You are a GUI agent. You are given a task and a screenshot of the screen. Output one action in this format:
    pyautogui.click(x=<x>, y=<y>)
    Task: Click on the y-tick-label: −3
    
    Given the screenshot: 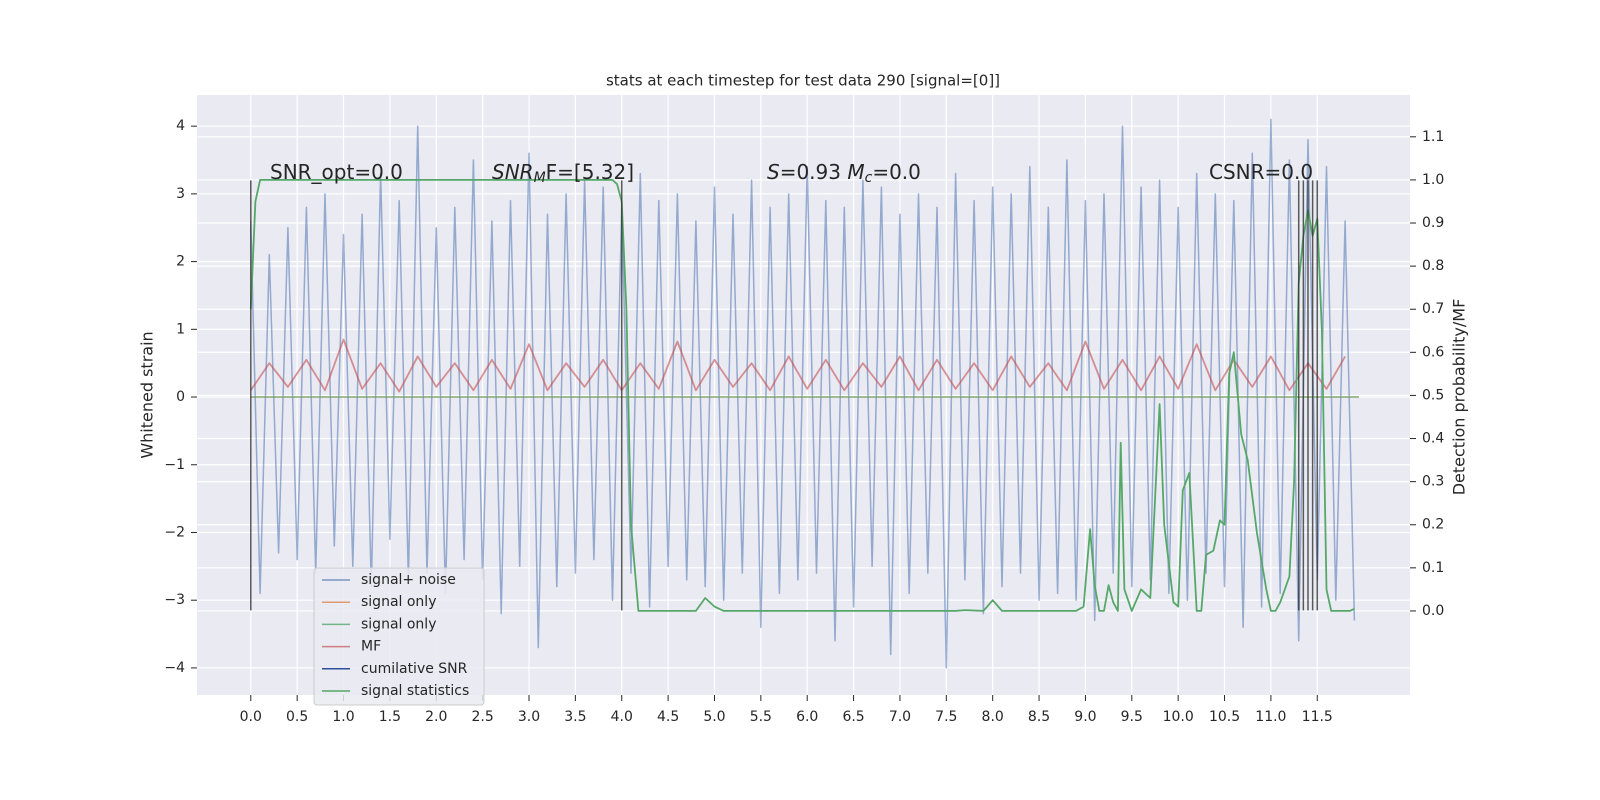 What is the action you would take?
    pyautogui.click(x=174, y=600)
    